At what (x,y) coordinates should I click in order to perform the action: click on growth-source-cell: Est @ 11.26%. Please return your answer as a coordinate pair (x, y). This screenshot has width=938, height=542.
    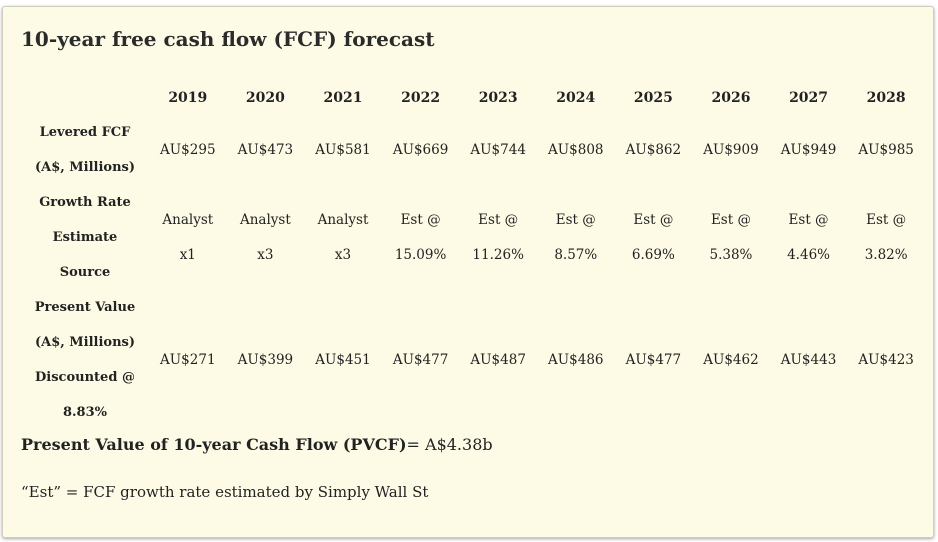
    Looking at the image, I should click on (498, 237).